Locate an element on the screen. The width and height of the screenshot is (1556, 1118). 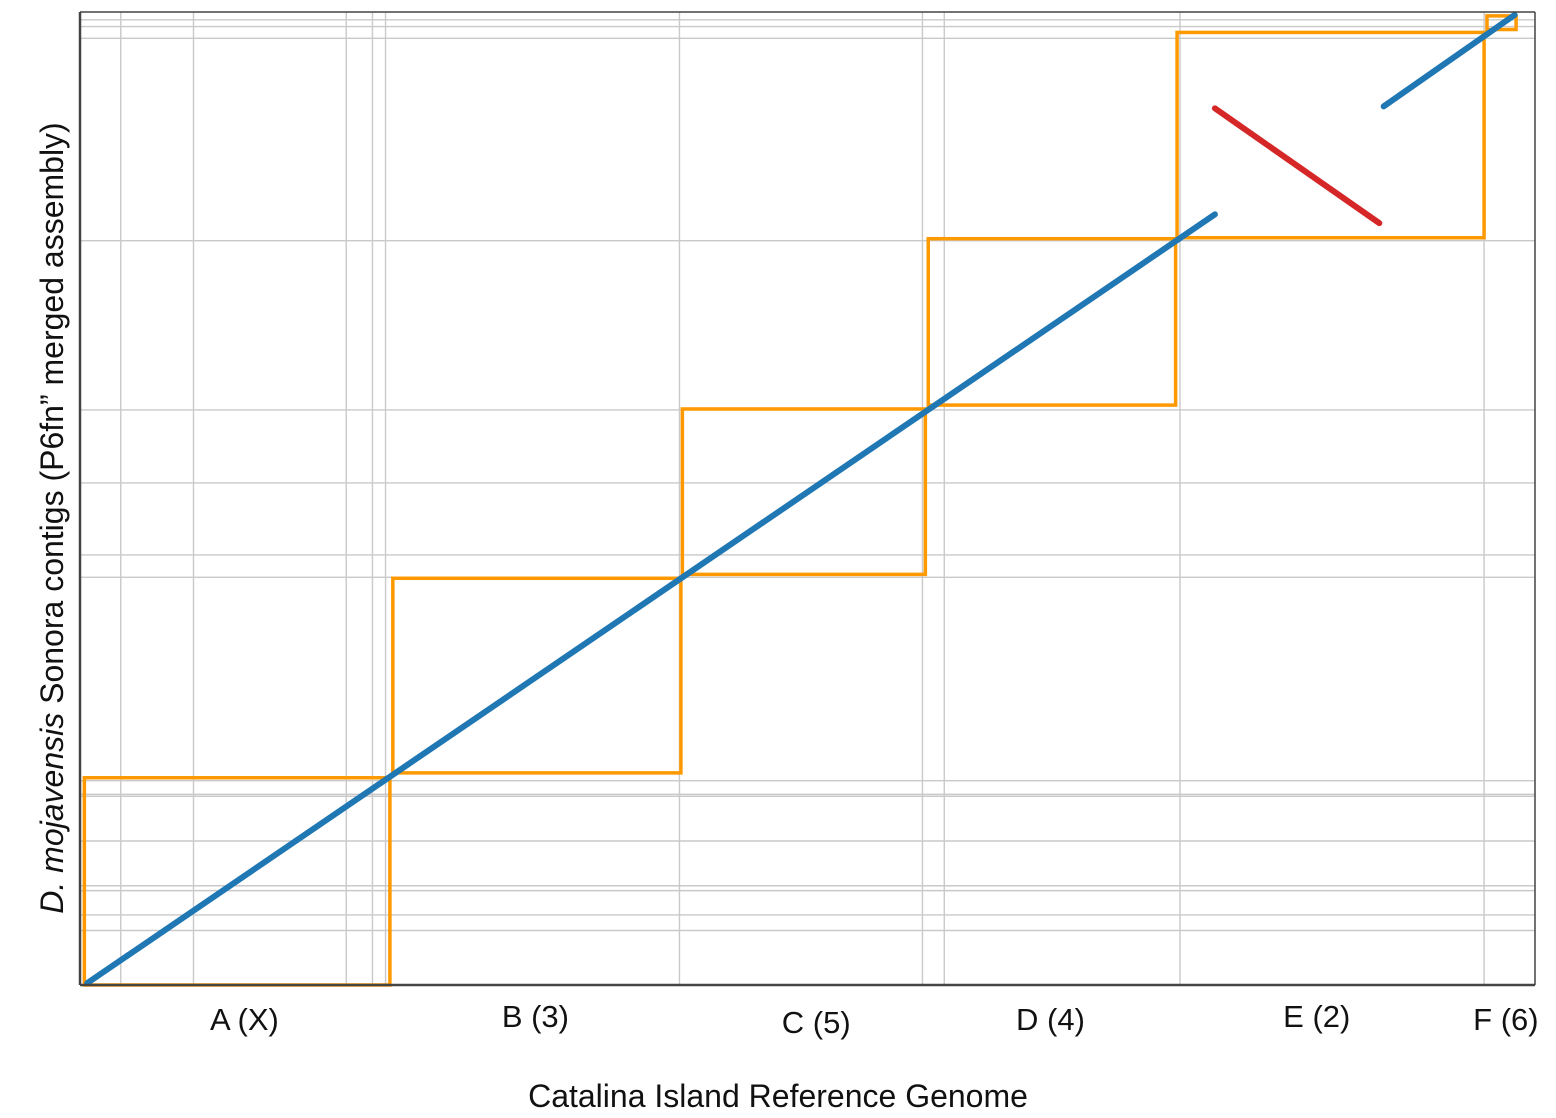
x-tick-label: D (4) is located at coordinates (1050, 1019).